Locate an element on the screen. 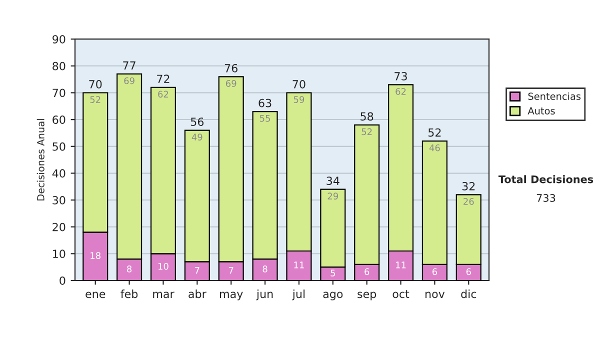 This screenshot has width=600, height=340. y-tick-label: 70 is located at coordinates (59, 93).